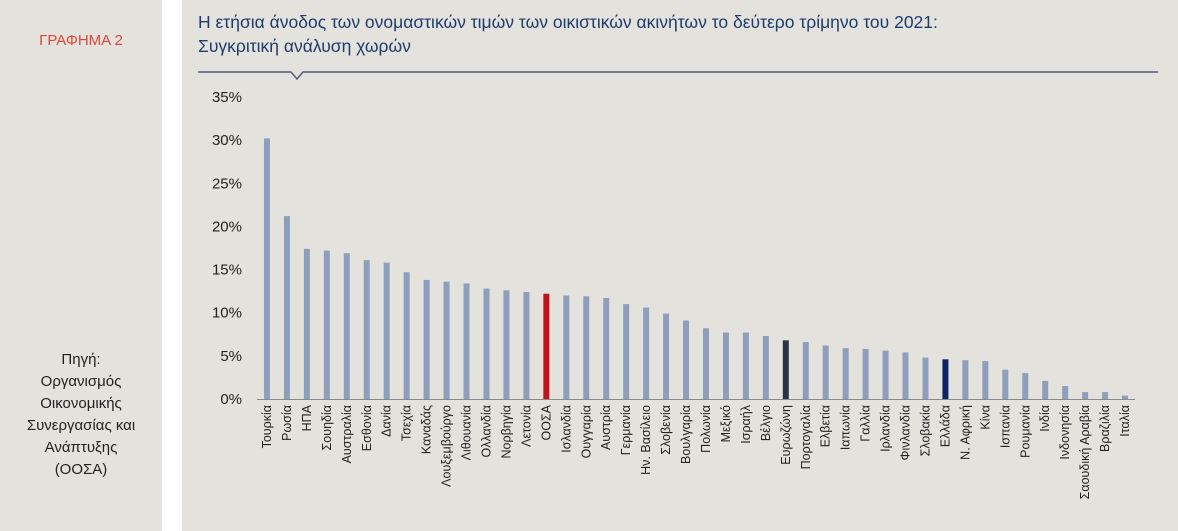 Image resolution: width=1178 pixels, height=531 pixels. What do you see at coordinates (227, 313) in the screenshot?
I see `y-tick-label: 10%` at bounding box center [227, 313].